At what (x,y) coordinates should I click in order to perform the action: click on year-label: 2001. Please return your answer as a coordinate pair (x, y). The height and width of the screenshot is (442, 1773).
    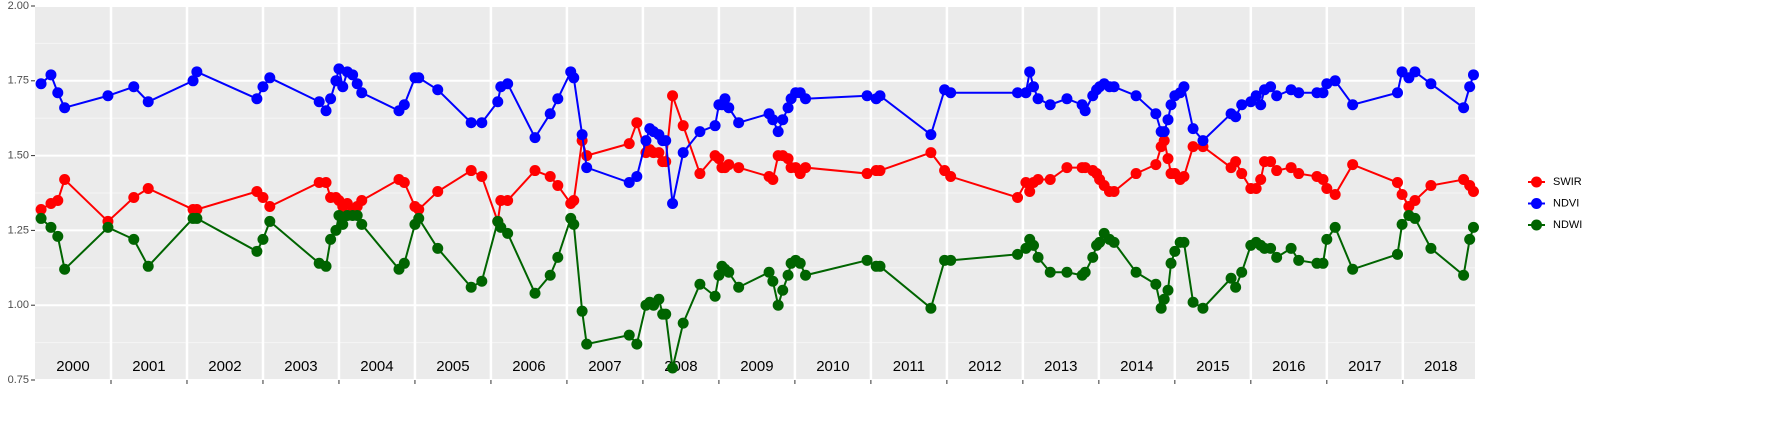
    Looking at the image, I should click on (148, 366).